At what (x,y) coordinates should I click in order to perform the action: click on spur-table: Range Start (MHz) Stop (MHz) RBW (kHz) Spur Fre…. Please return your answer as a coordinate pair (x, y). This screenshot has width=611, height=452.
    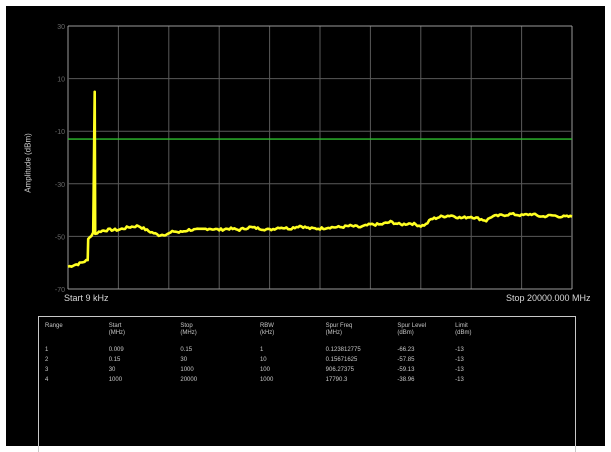
    Looking at the image, I should click on (273, 354).